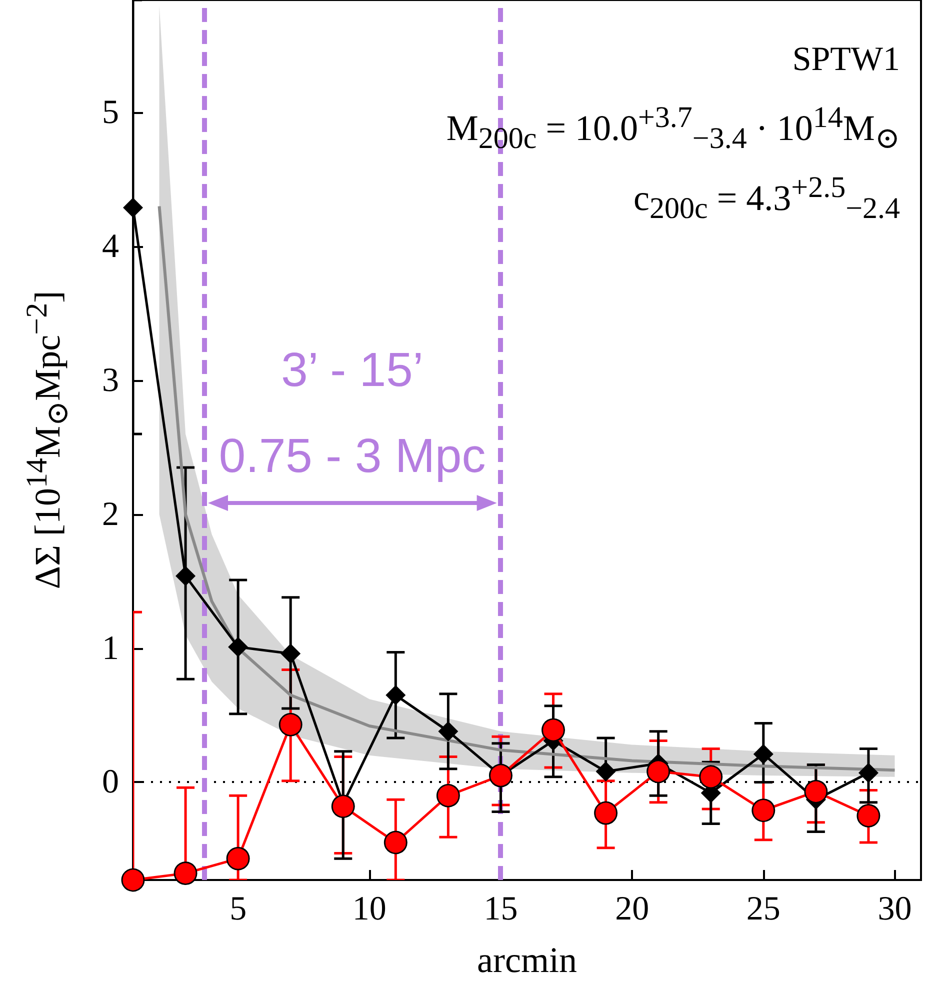 The image size is (926, 991). What do you see at coordinates (110, 514) in the screenshot?
I see `y-tick-label: 2` at bounding box center [110, 514].